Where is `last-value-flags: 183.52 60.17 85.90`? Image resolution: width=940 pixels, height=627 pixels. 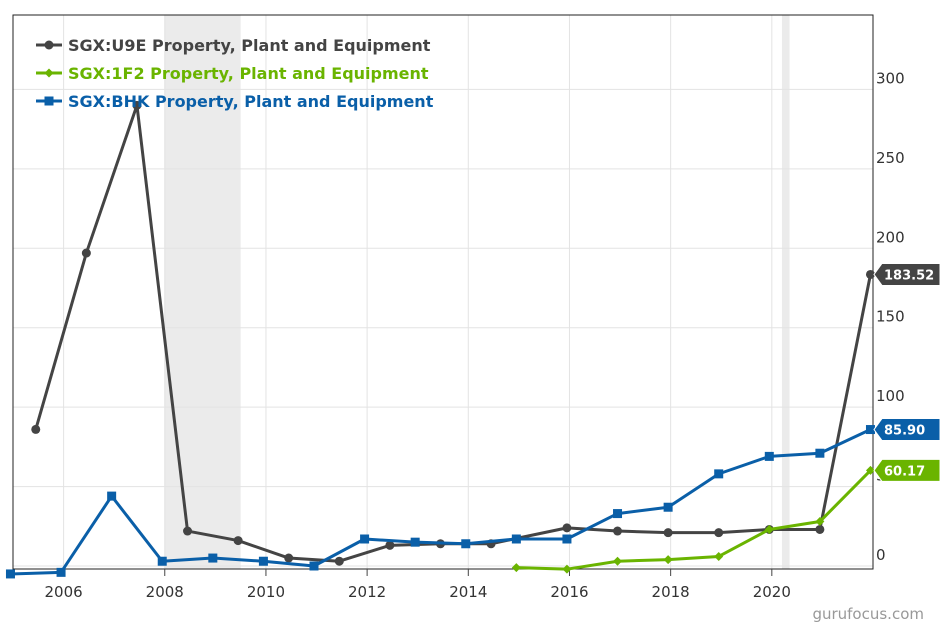 last-value-flags: 183.52 60.17 85.90 is located at coordinates (906, 372).